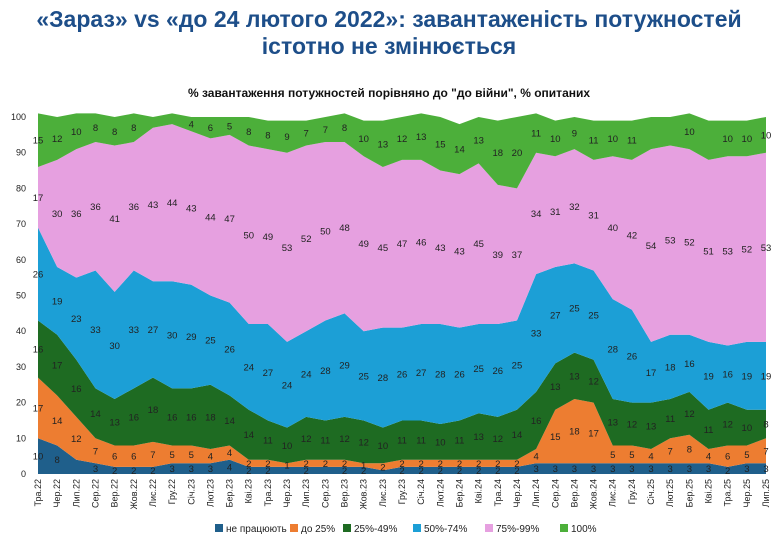  I want to click on x-tick-label: Гру.22, so click(172, 491).